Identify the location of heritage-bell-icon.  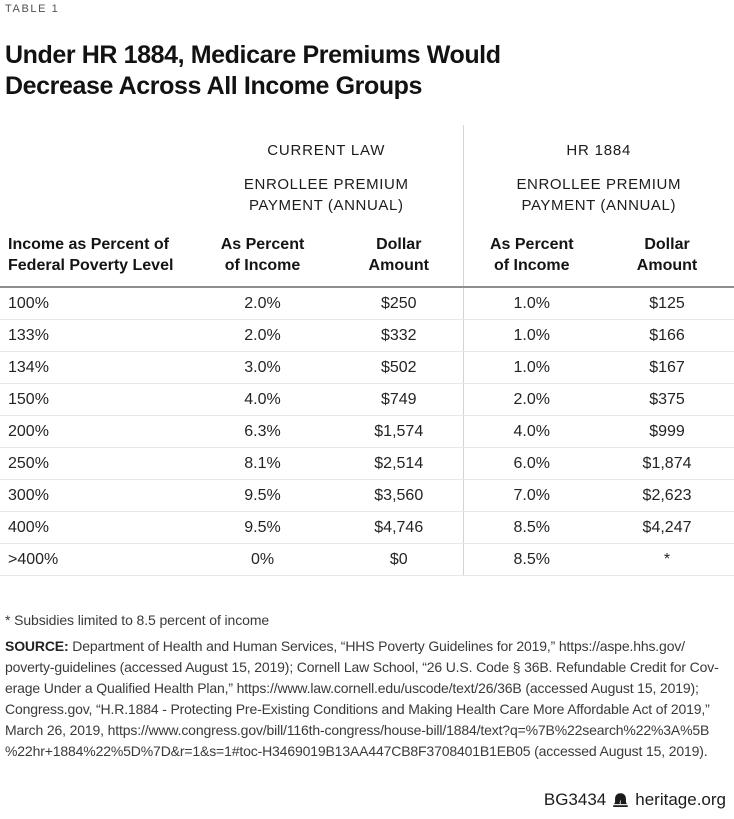
(620, 800).